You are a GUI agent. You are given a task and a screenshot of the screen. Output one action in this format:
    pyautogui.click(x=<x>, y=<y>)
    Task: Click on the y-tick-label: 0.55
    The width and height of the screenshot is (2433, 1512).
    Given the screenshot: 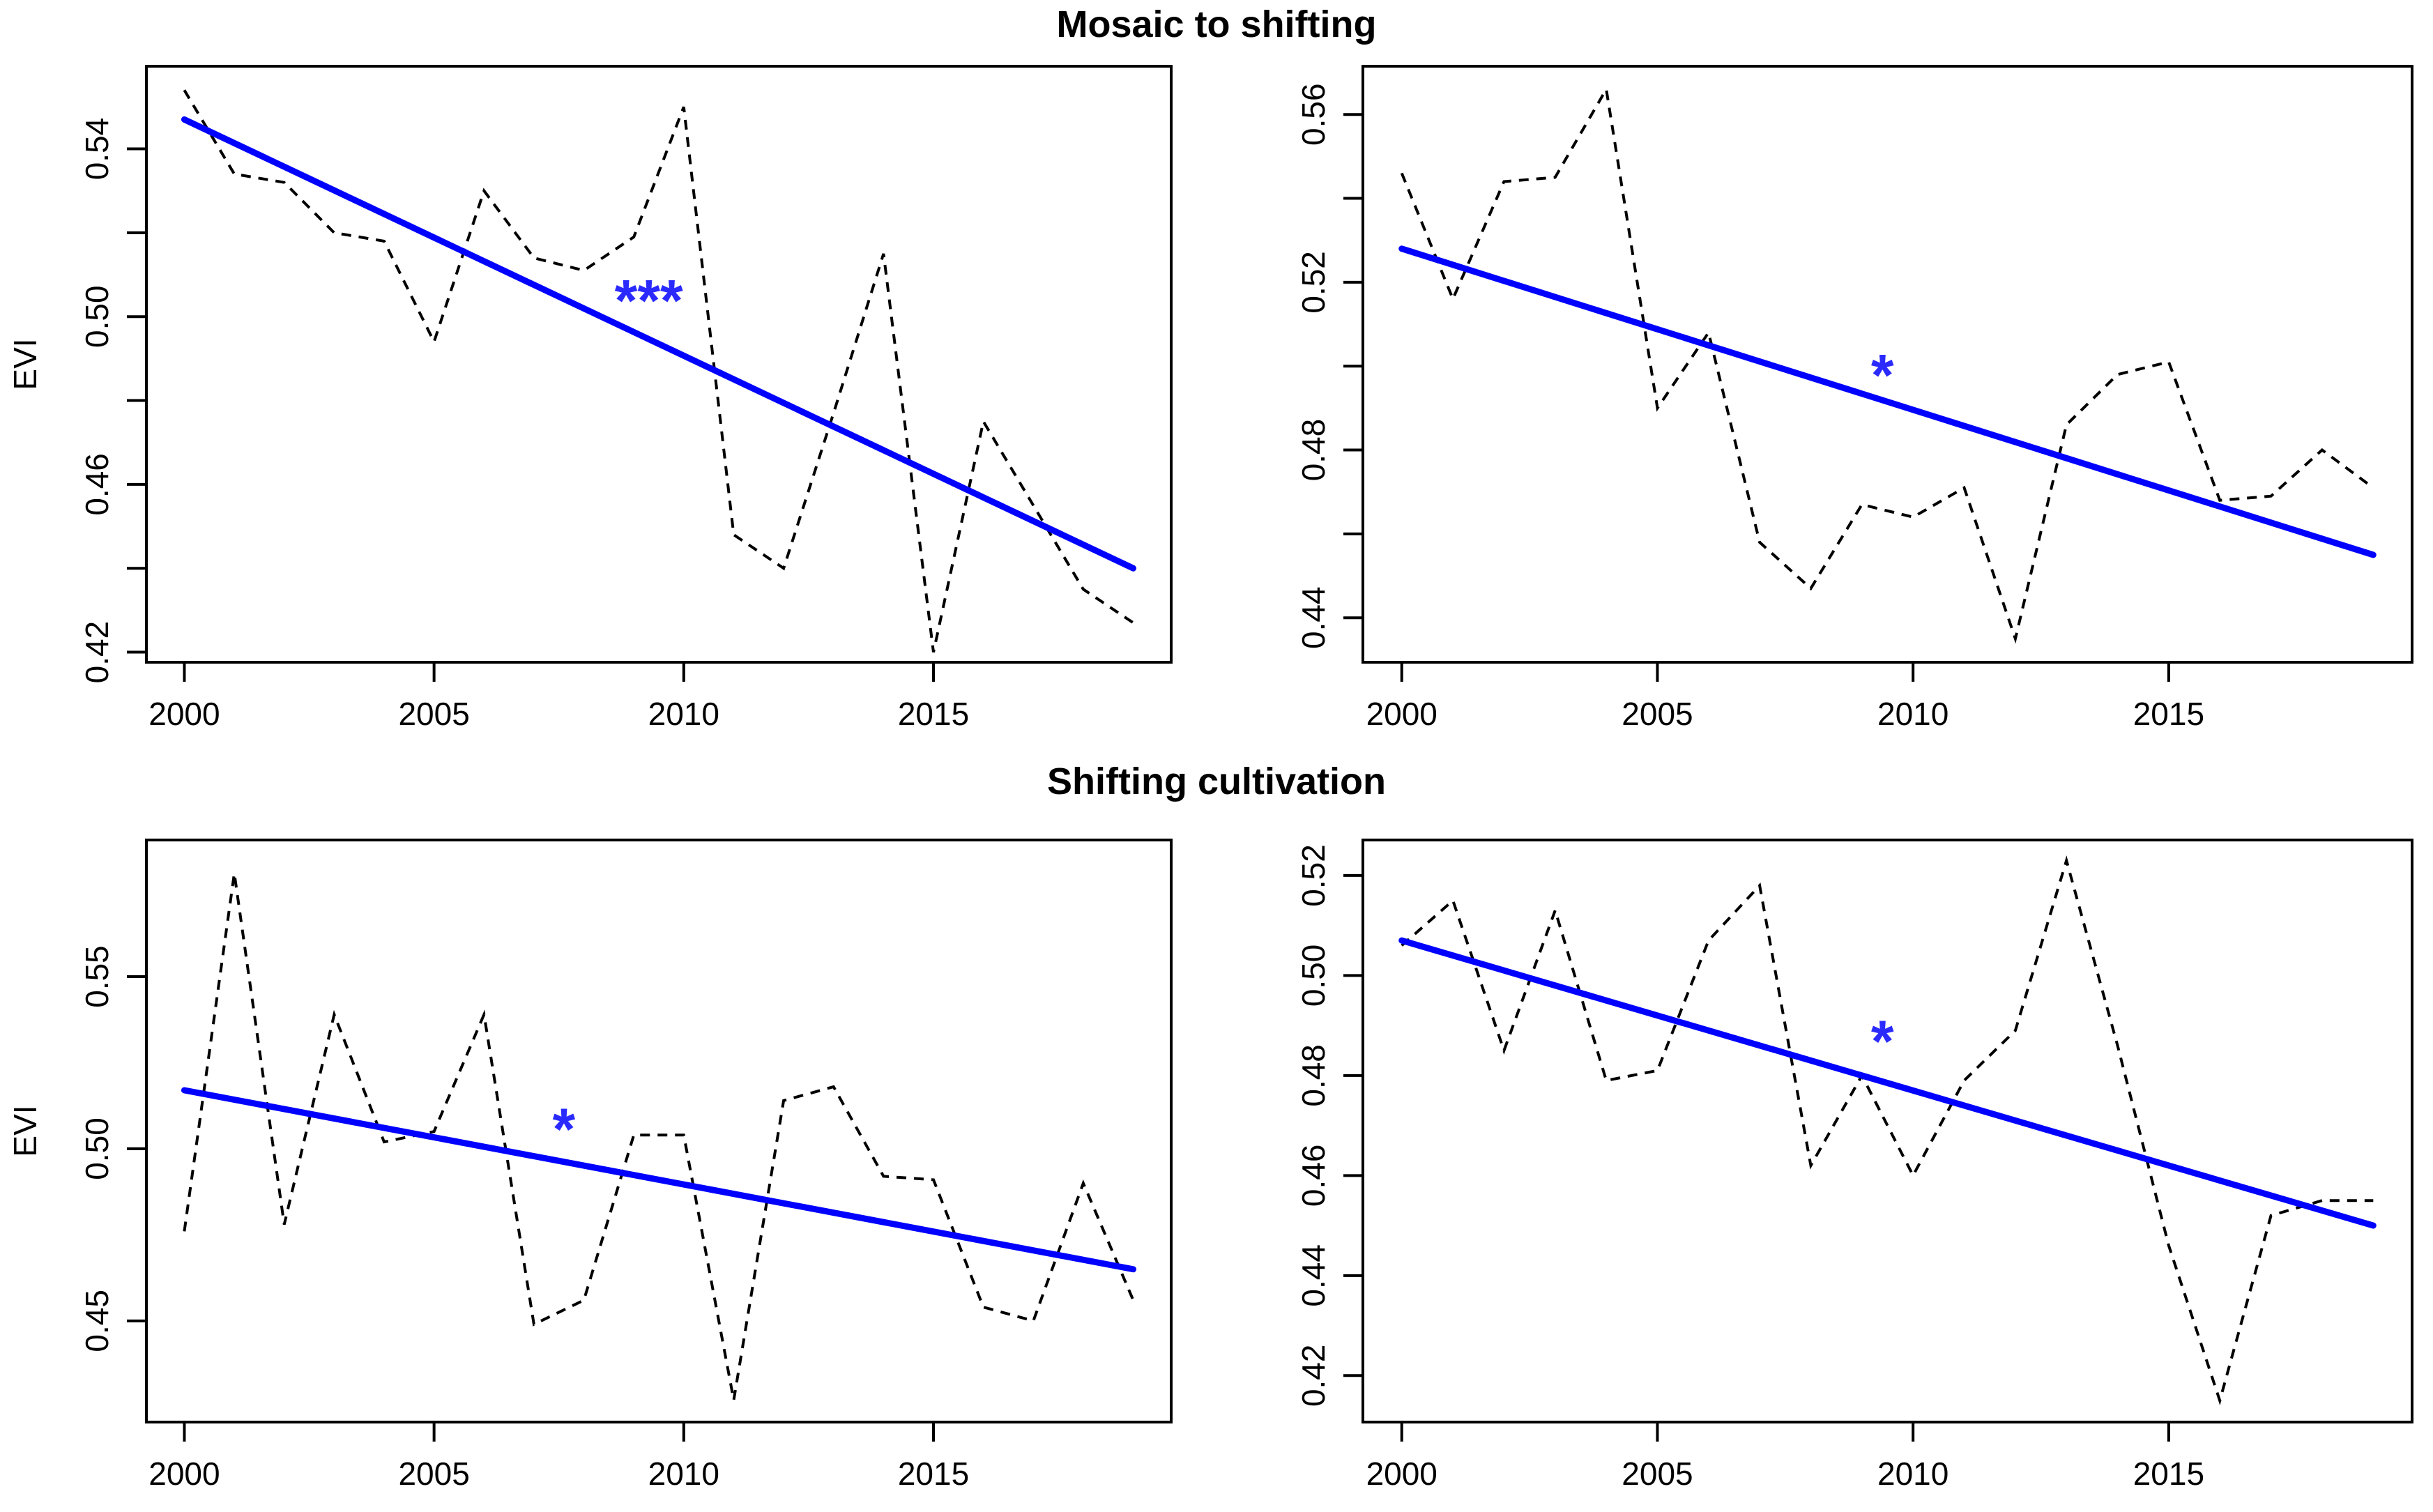 What is the action you would take?
    pyautogui.click(x=97, y=976)
    